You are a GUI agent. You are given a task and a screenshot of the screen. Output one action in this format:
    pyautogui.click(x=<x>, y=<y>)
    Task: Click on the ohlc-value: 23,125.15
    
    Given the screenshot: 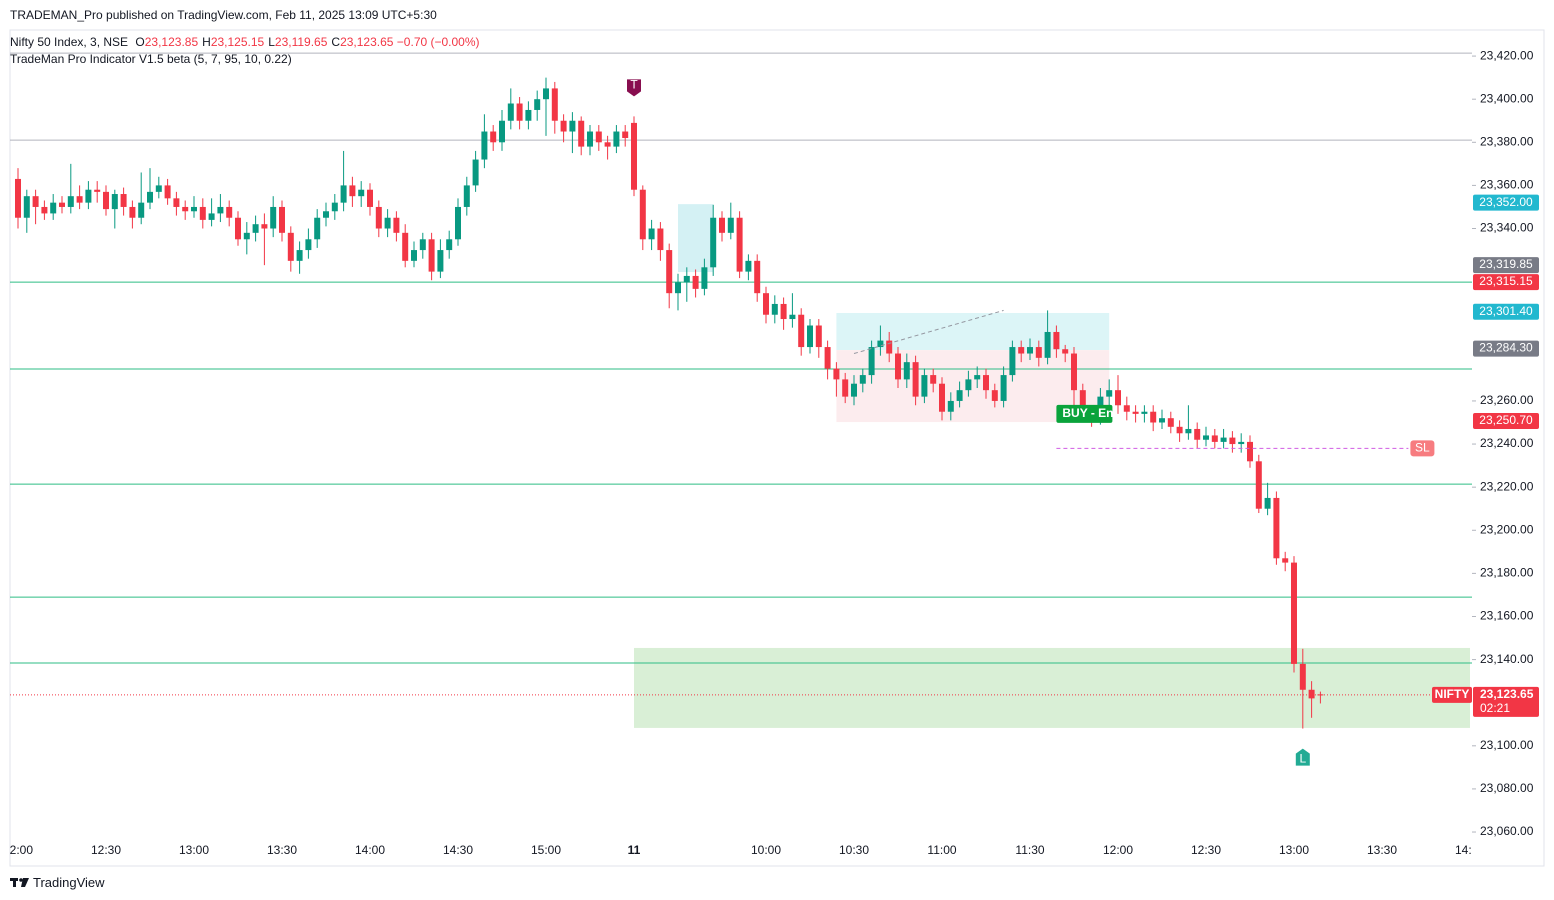 What is the action you would take?
    pyautogui.click(x=237, y=42)
    